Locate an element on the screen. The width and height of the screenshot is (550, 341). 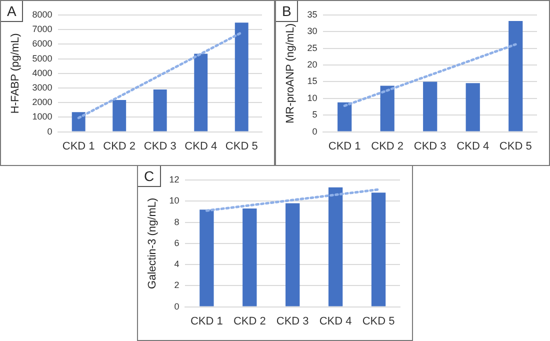
y-tick-label: 15 is located at coordinates (312, 81).